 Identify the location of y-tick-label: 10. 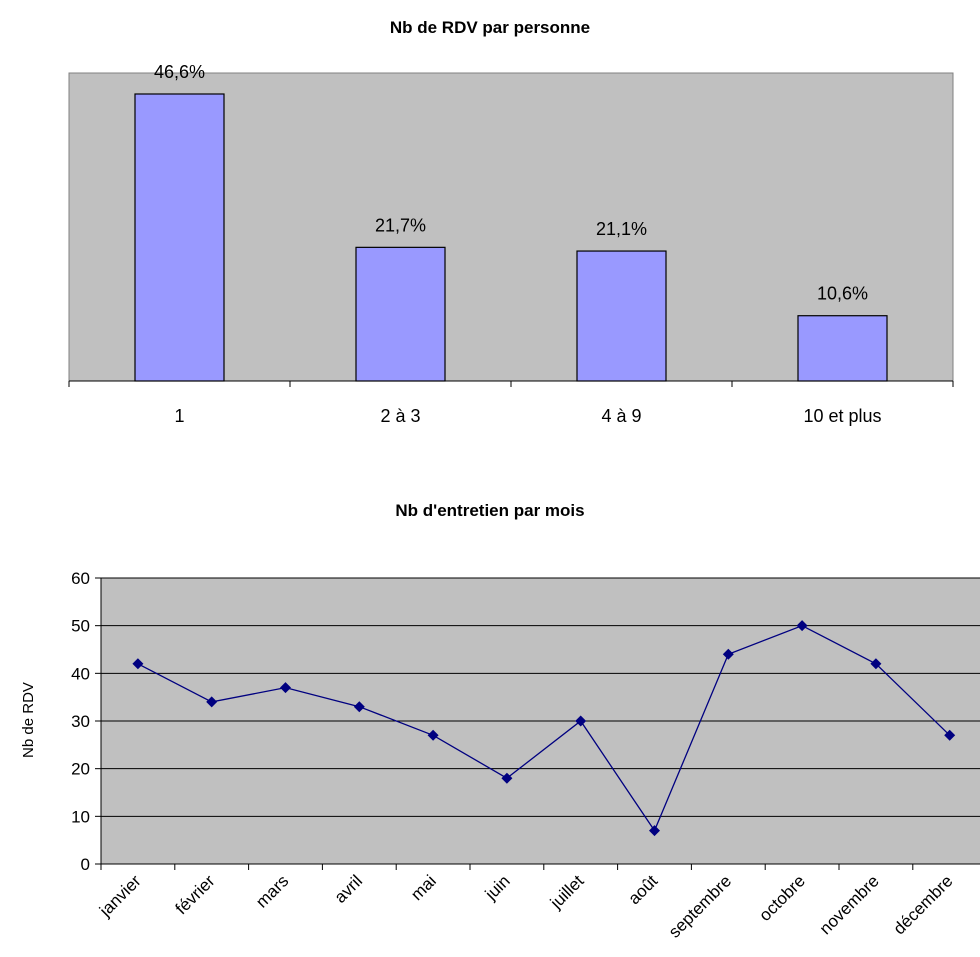
(80, 816).